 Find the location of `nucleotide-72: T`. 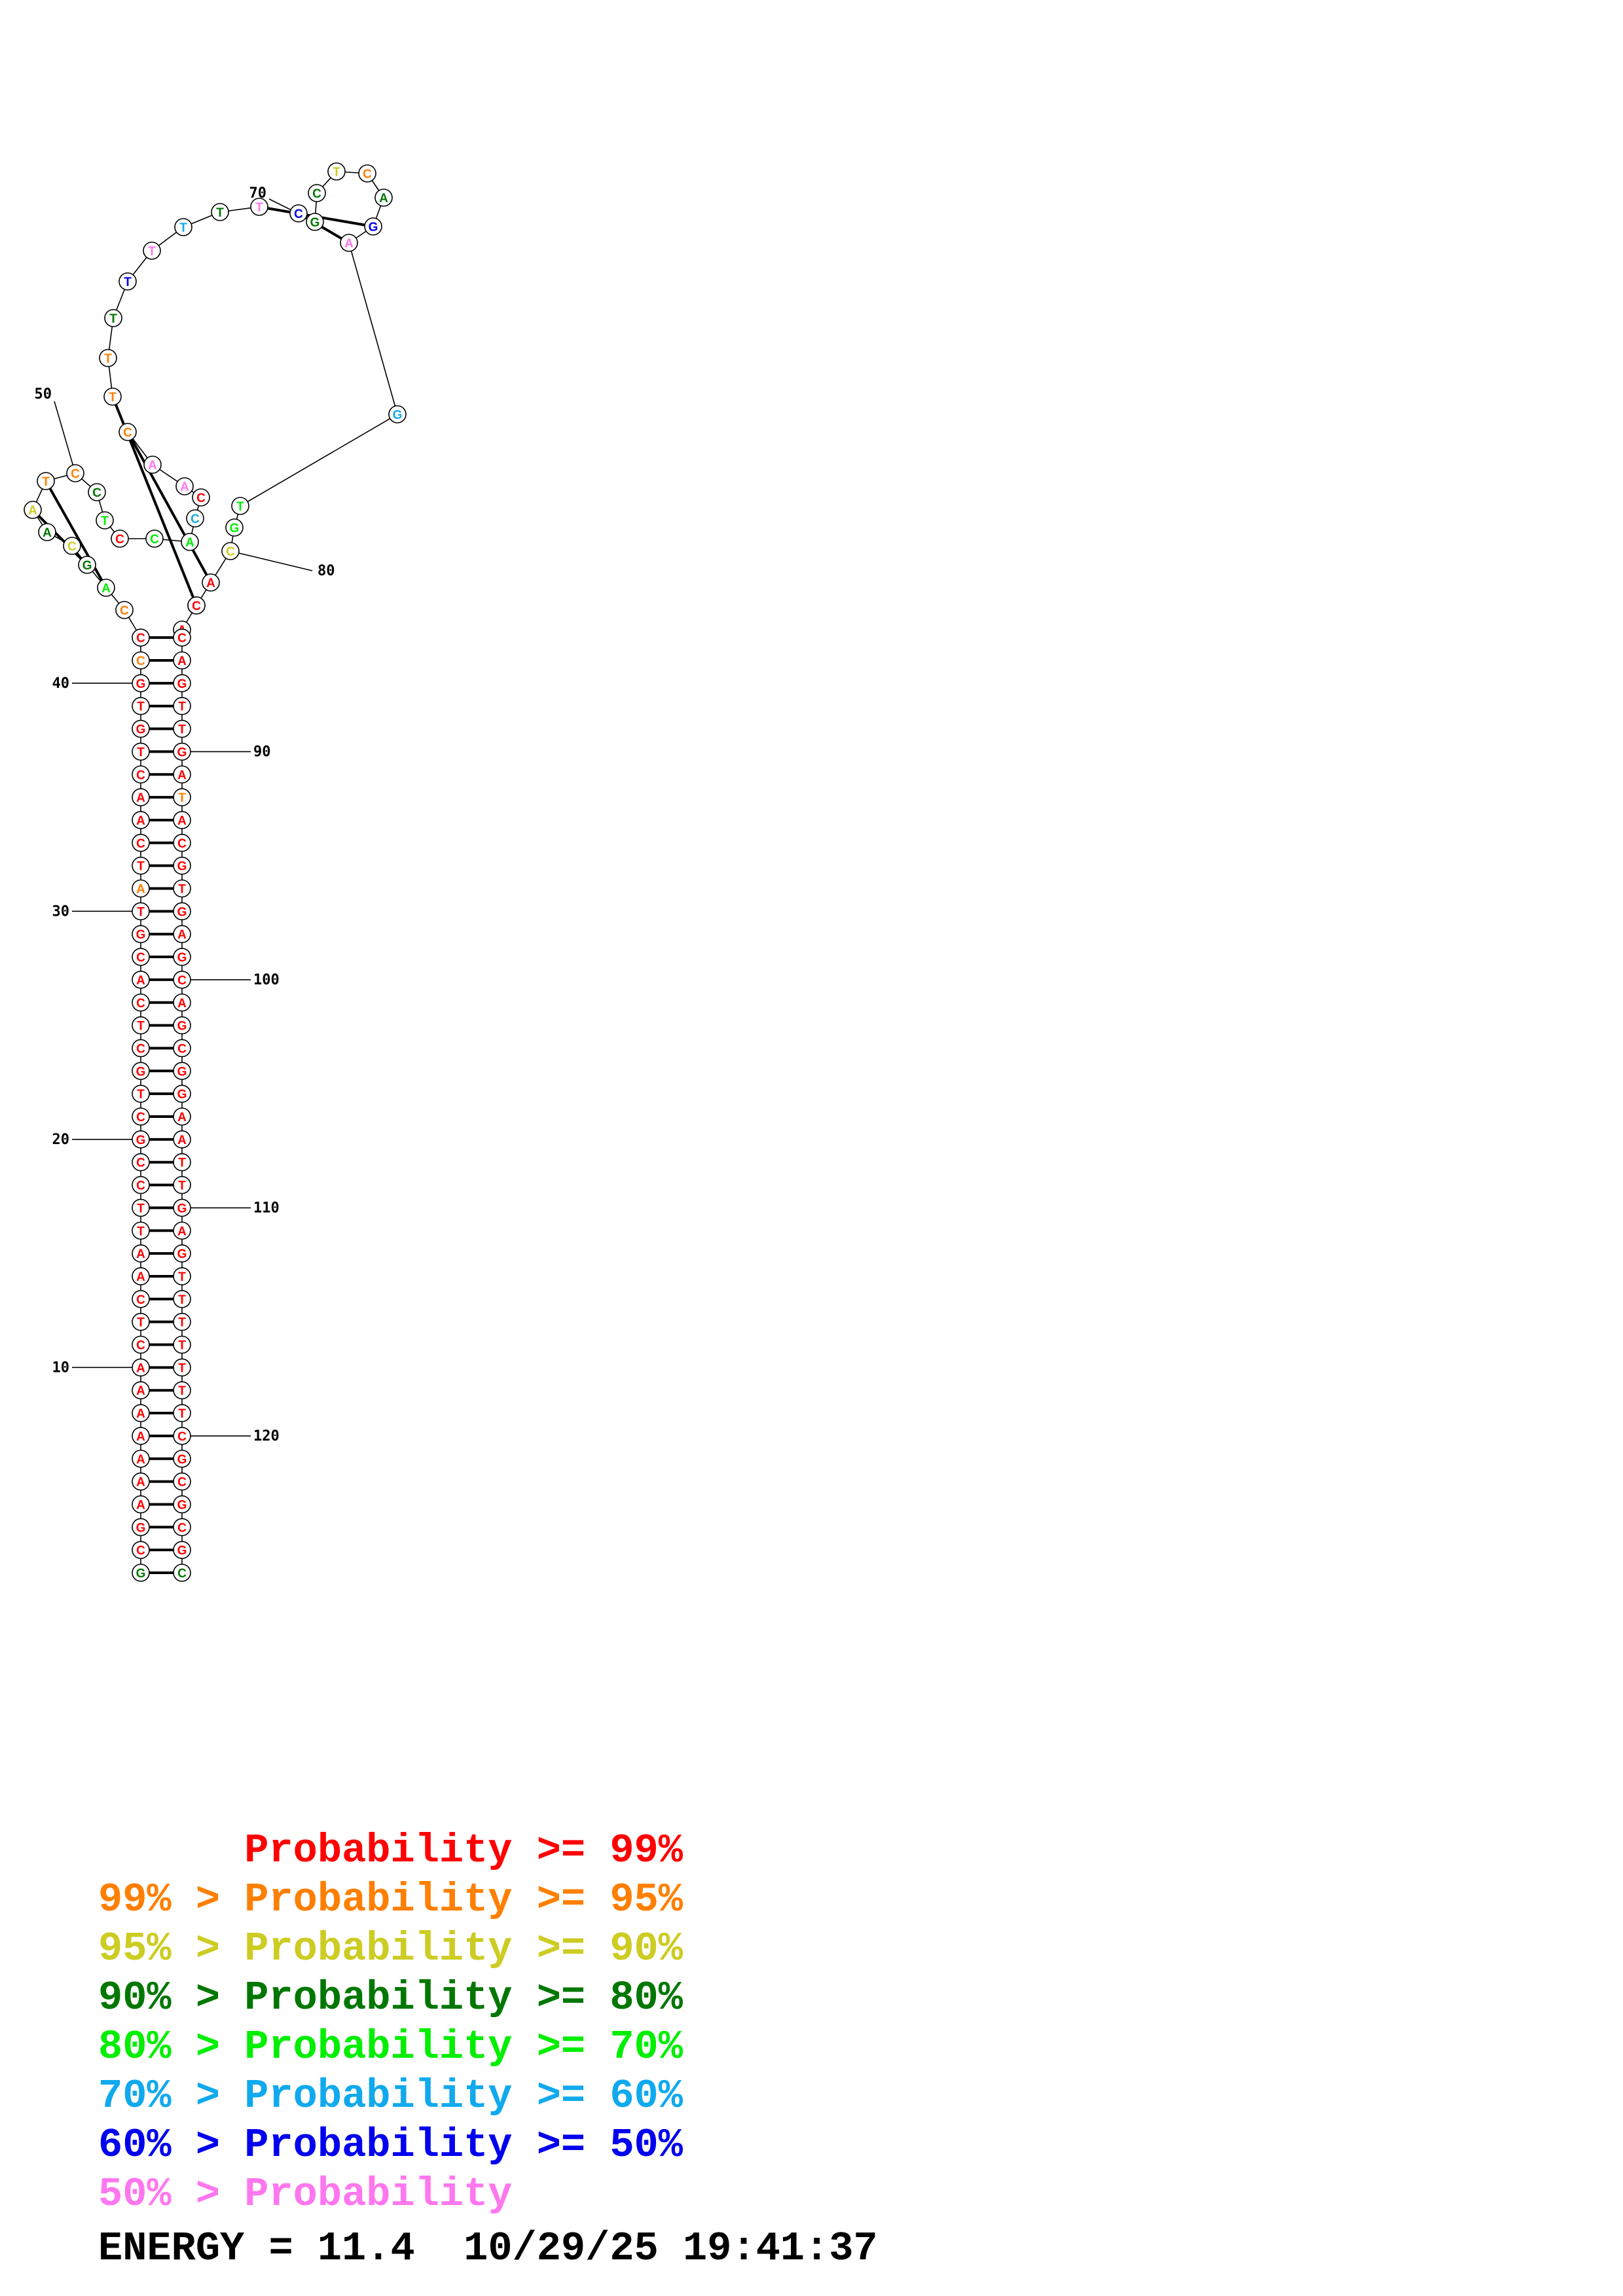

nucleotide-72: T is located at coordinates (336, 171).